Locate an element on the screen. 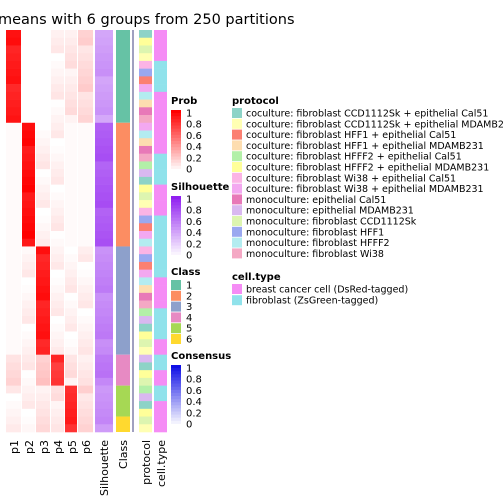 This screenshot has height=504, width=504. column-label-p3: p3 is located at coordinates (44, 447).